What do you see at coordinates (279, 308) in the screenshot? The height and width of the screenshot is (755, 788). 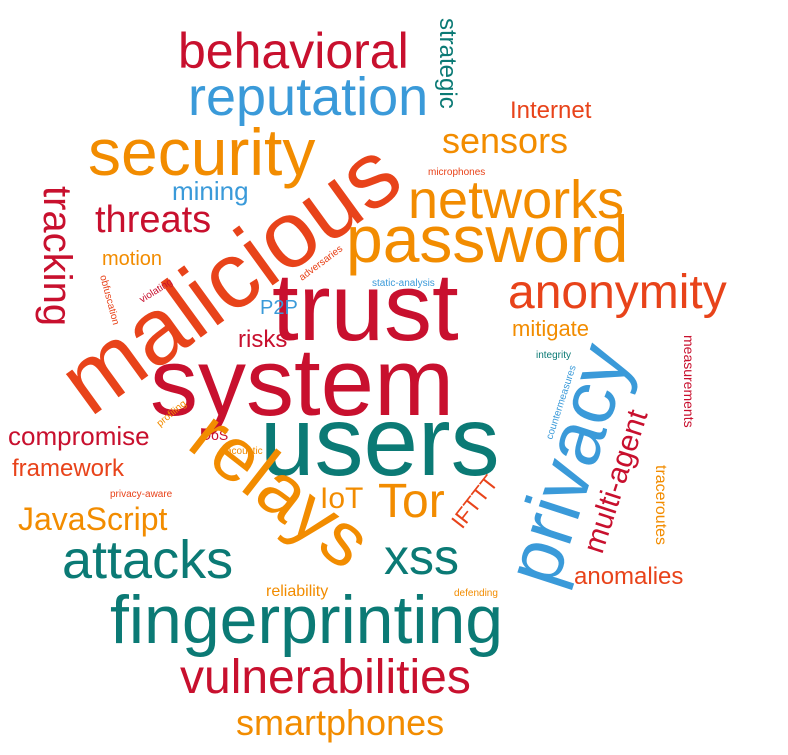 I see `word-p2p: P2P` at bounding box center [279, 308].